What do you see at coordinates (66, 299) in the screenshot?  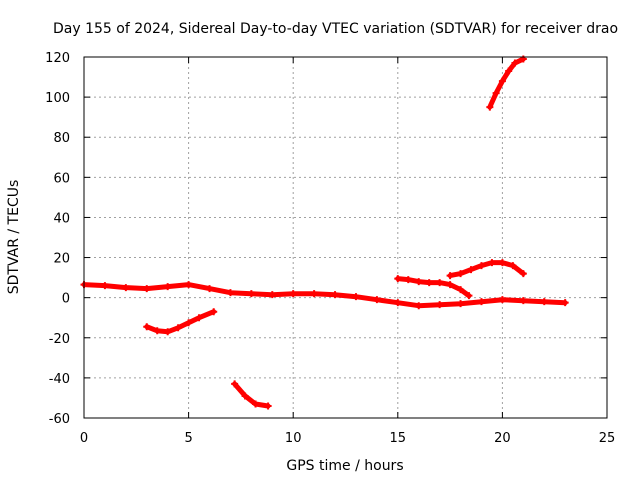 I see `y-tick-label: 0` at bounding box center [66, 299].